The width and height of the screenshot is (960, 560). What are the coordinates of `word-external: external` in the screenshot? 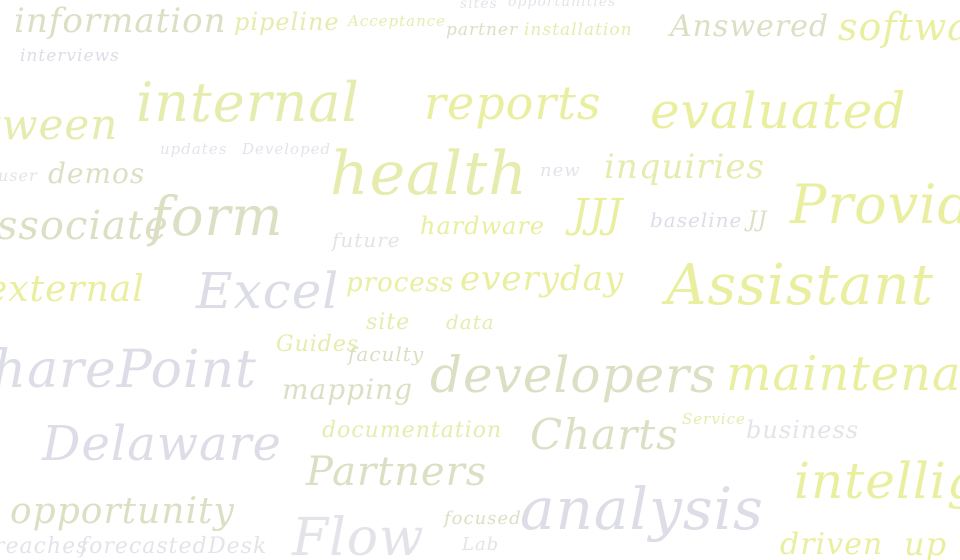 It's located at (72, 289).